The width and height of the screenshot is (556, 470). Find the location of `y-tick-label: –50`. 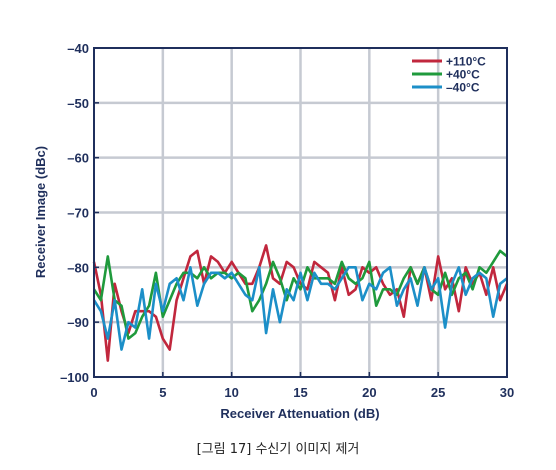

y-tick-label: –50 is located at coordinates (78, 103).